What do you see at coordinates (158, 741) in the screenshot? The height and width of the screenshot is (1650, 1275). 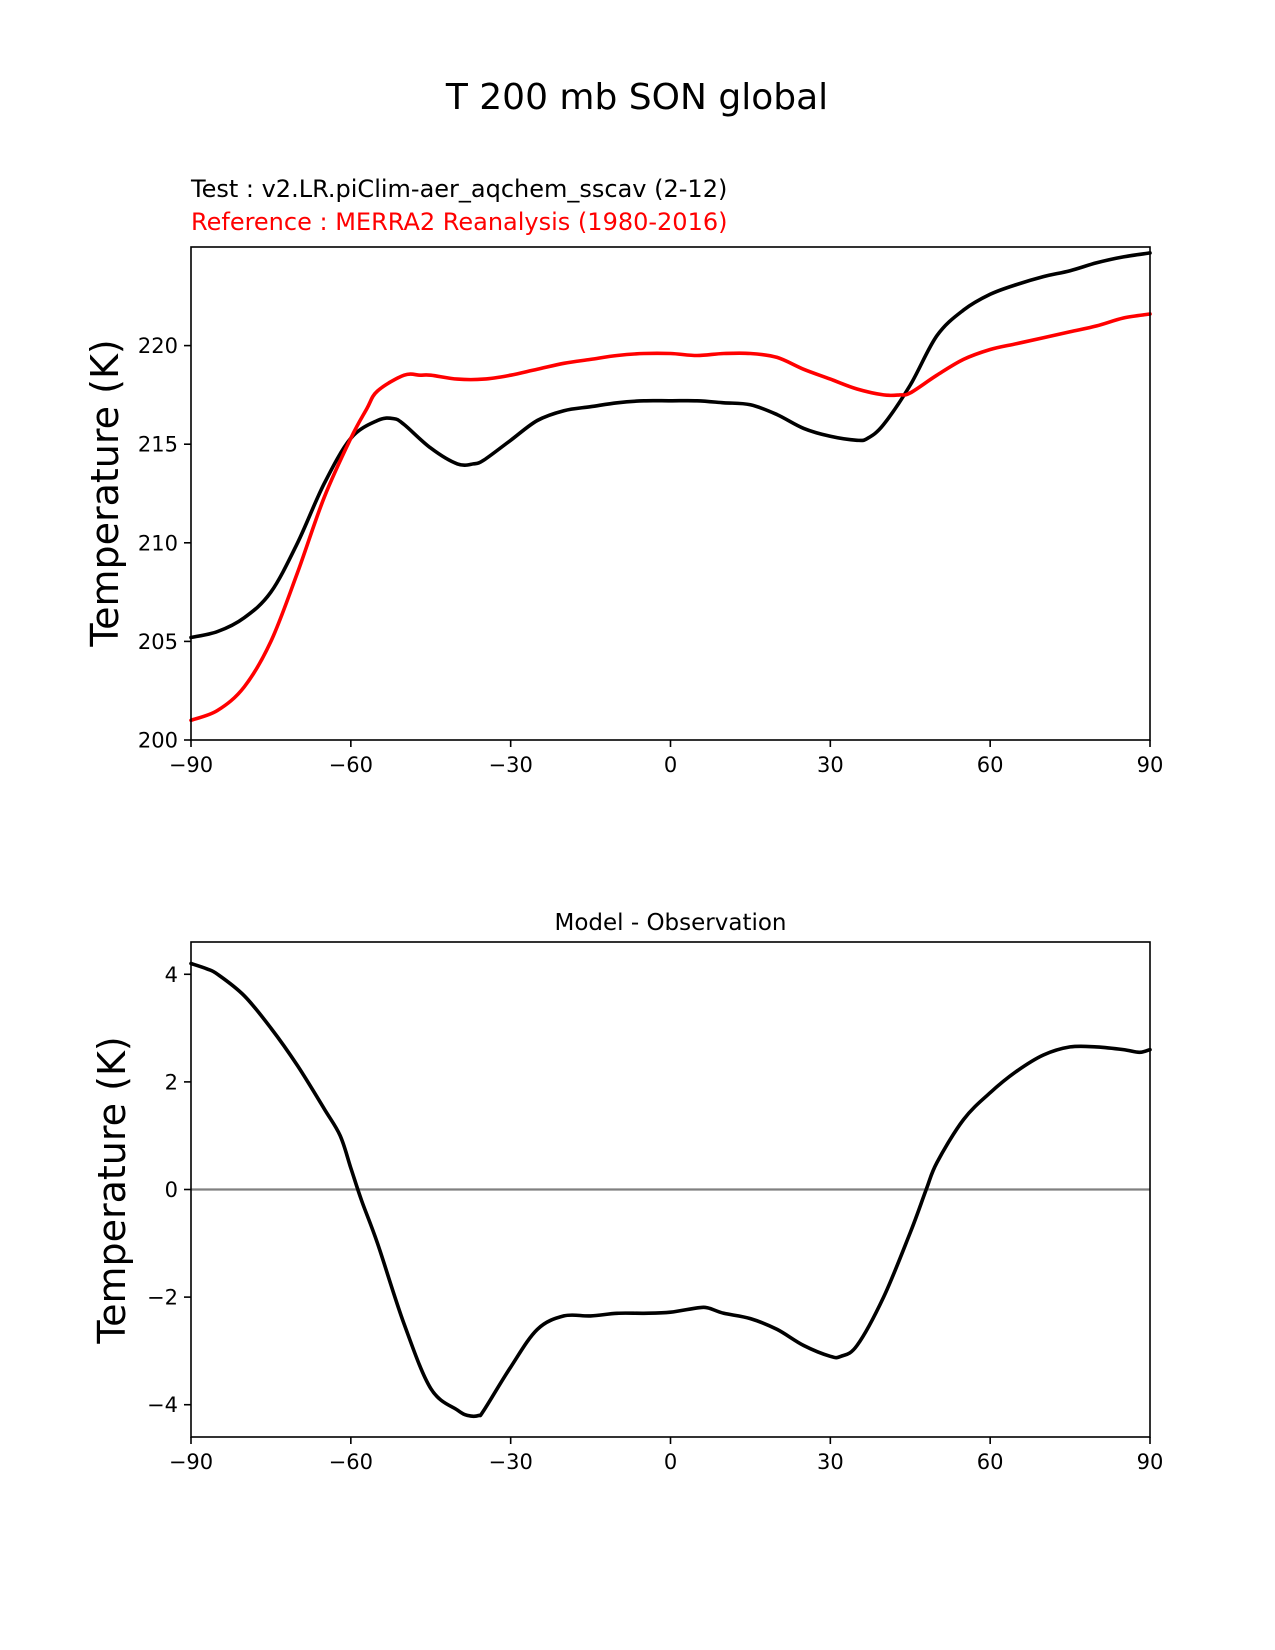 I see `y-tick-label: 200` at bounding box center [158, 741].